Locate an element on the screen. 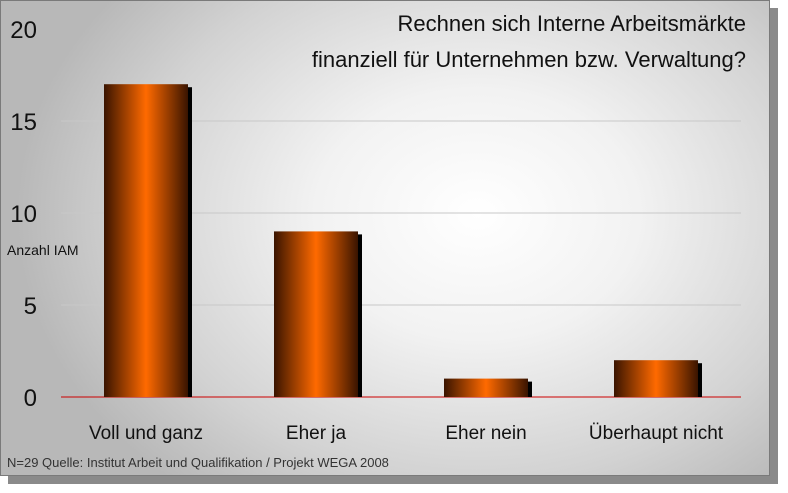 This screenshot has width=788, height=493. y-tick-label: 5 is located at coordinates (30, 306).